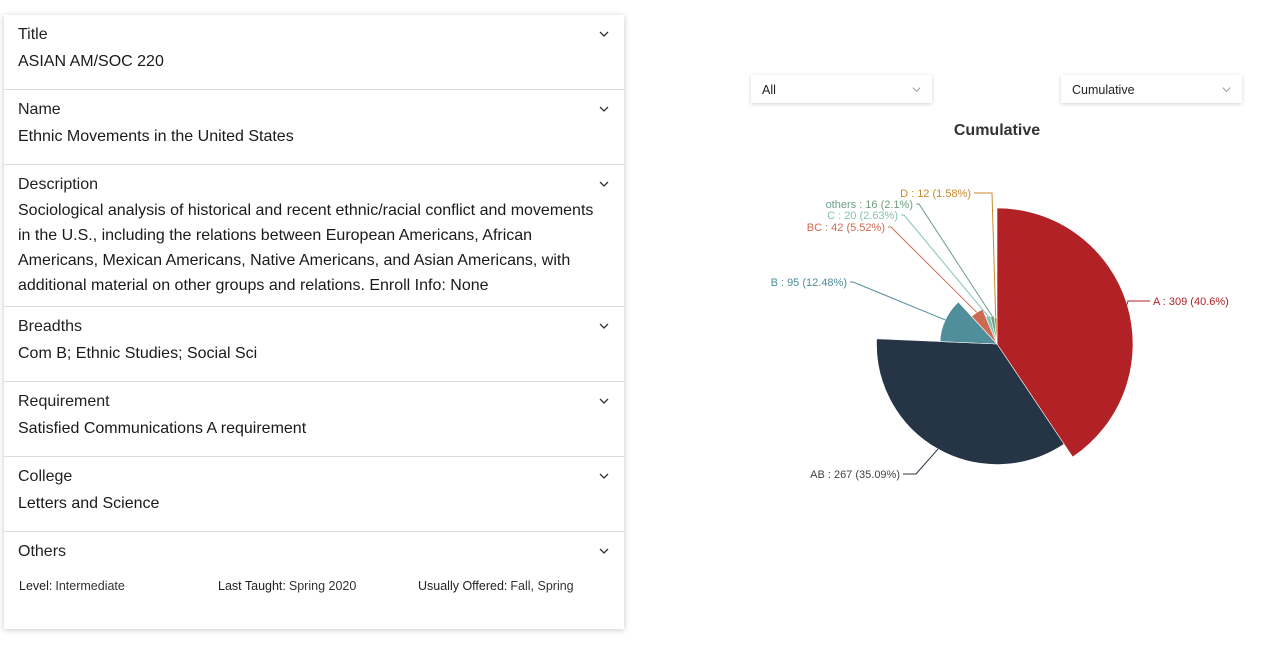 The height and width of the screenshot is (645, 1280). What do you see at coordinates (138, 353) in the screenshot?
I see `breadths-value: Com B; Ethnic Studies; Social Sci` at bounding box center [138, 353].